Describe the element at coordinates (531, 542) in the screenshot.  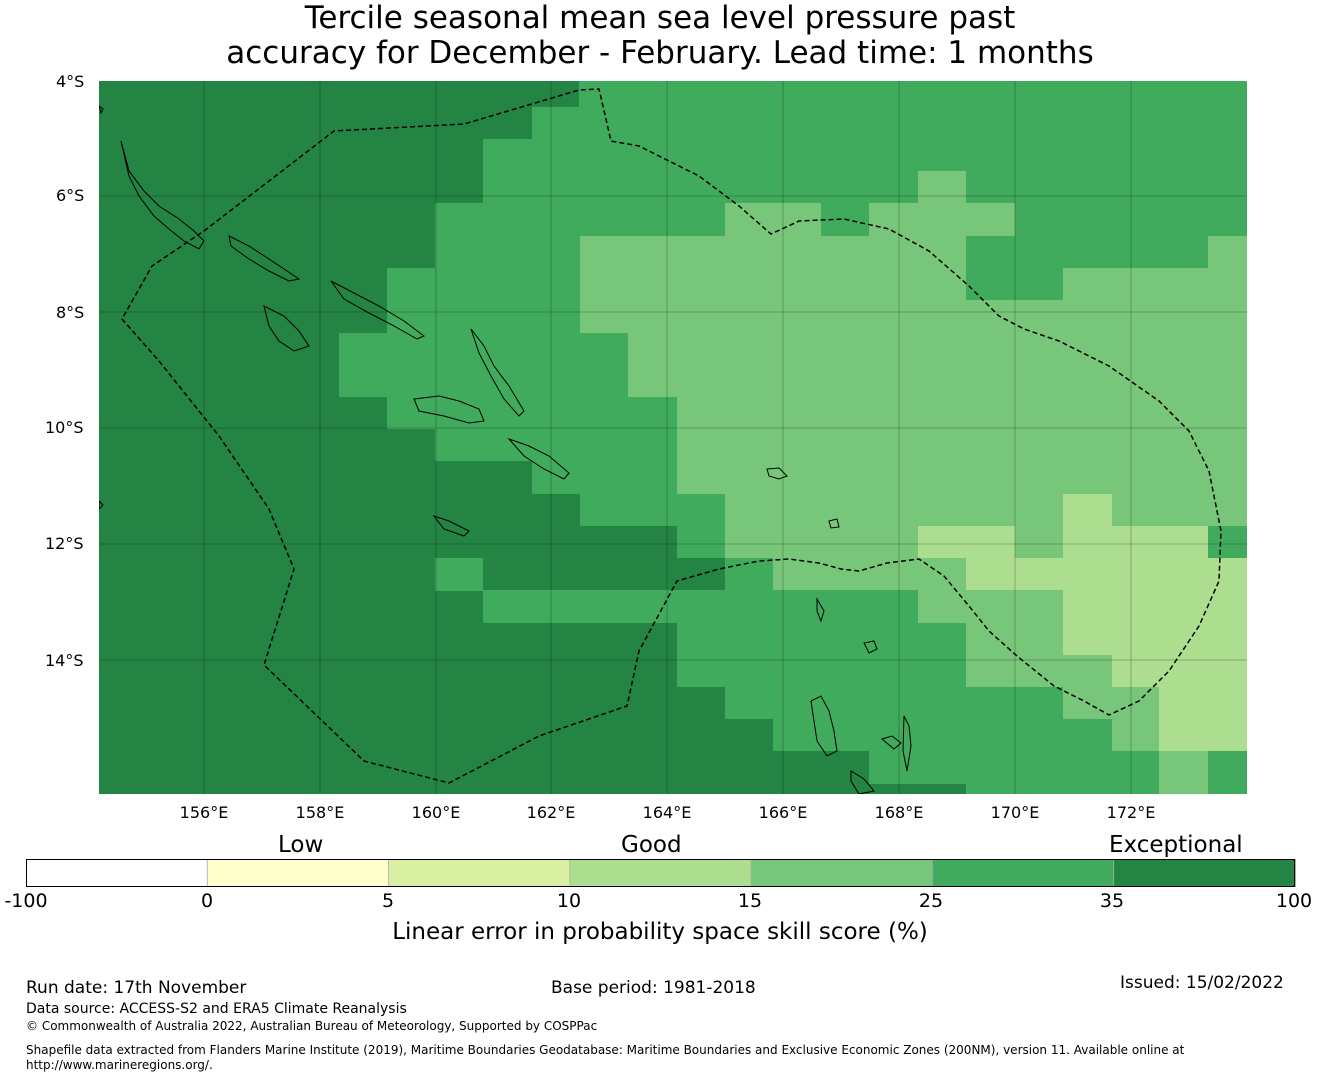
I see `skill-region-35plus-f` at that location.